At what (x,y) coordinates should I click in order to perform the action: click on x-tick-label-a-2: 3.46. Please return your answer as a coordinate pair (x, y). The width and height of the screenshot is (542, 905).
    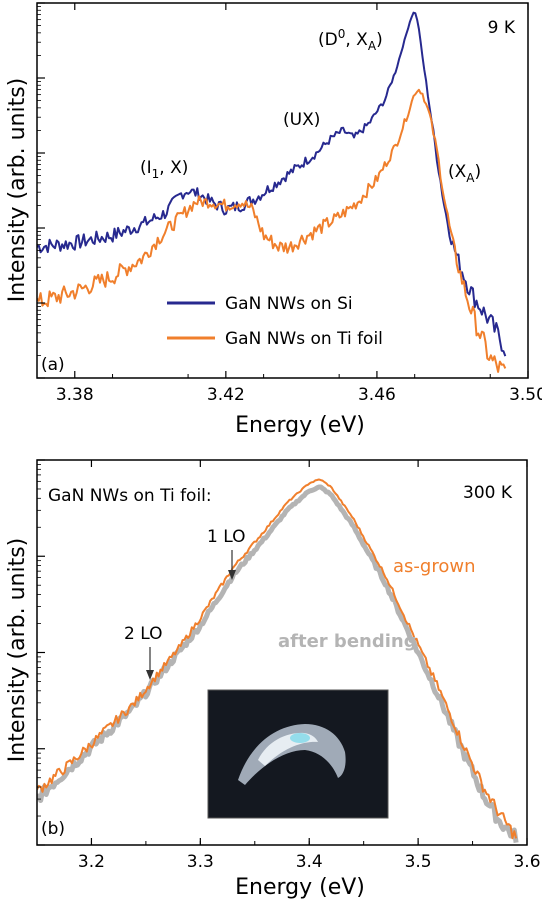
    Looking at the image, I should click on (377, 395).